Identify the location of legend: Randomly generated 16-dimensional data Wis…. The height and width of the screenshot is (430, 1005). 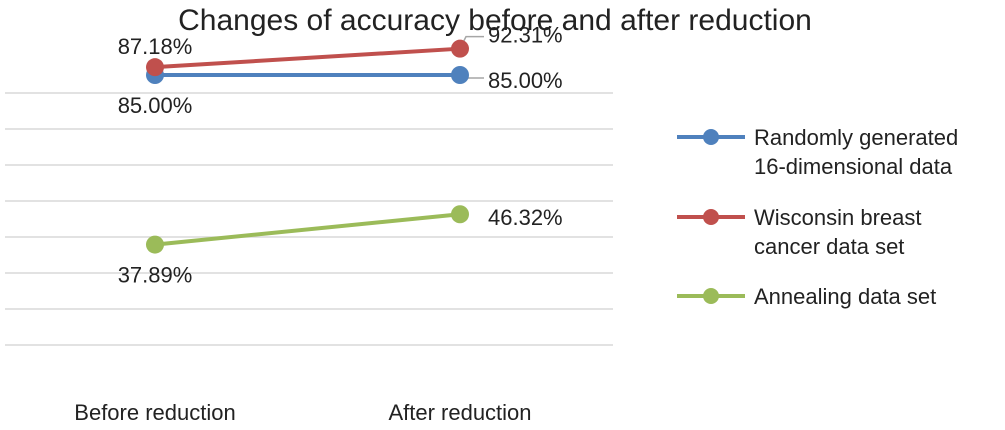
(817, 217).